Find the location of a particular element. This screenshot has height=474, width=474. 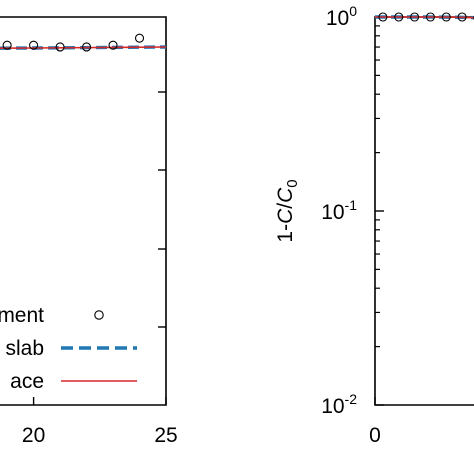

left-legend: ment slab ace is located at coordinates (68, 348).